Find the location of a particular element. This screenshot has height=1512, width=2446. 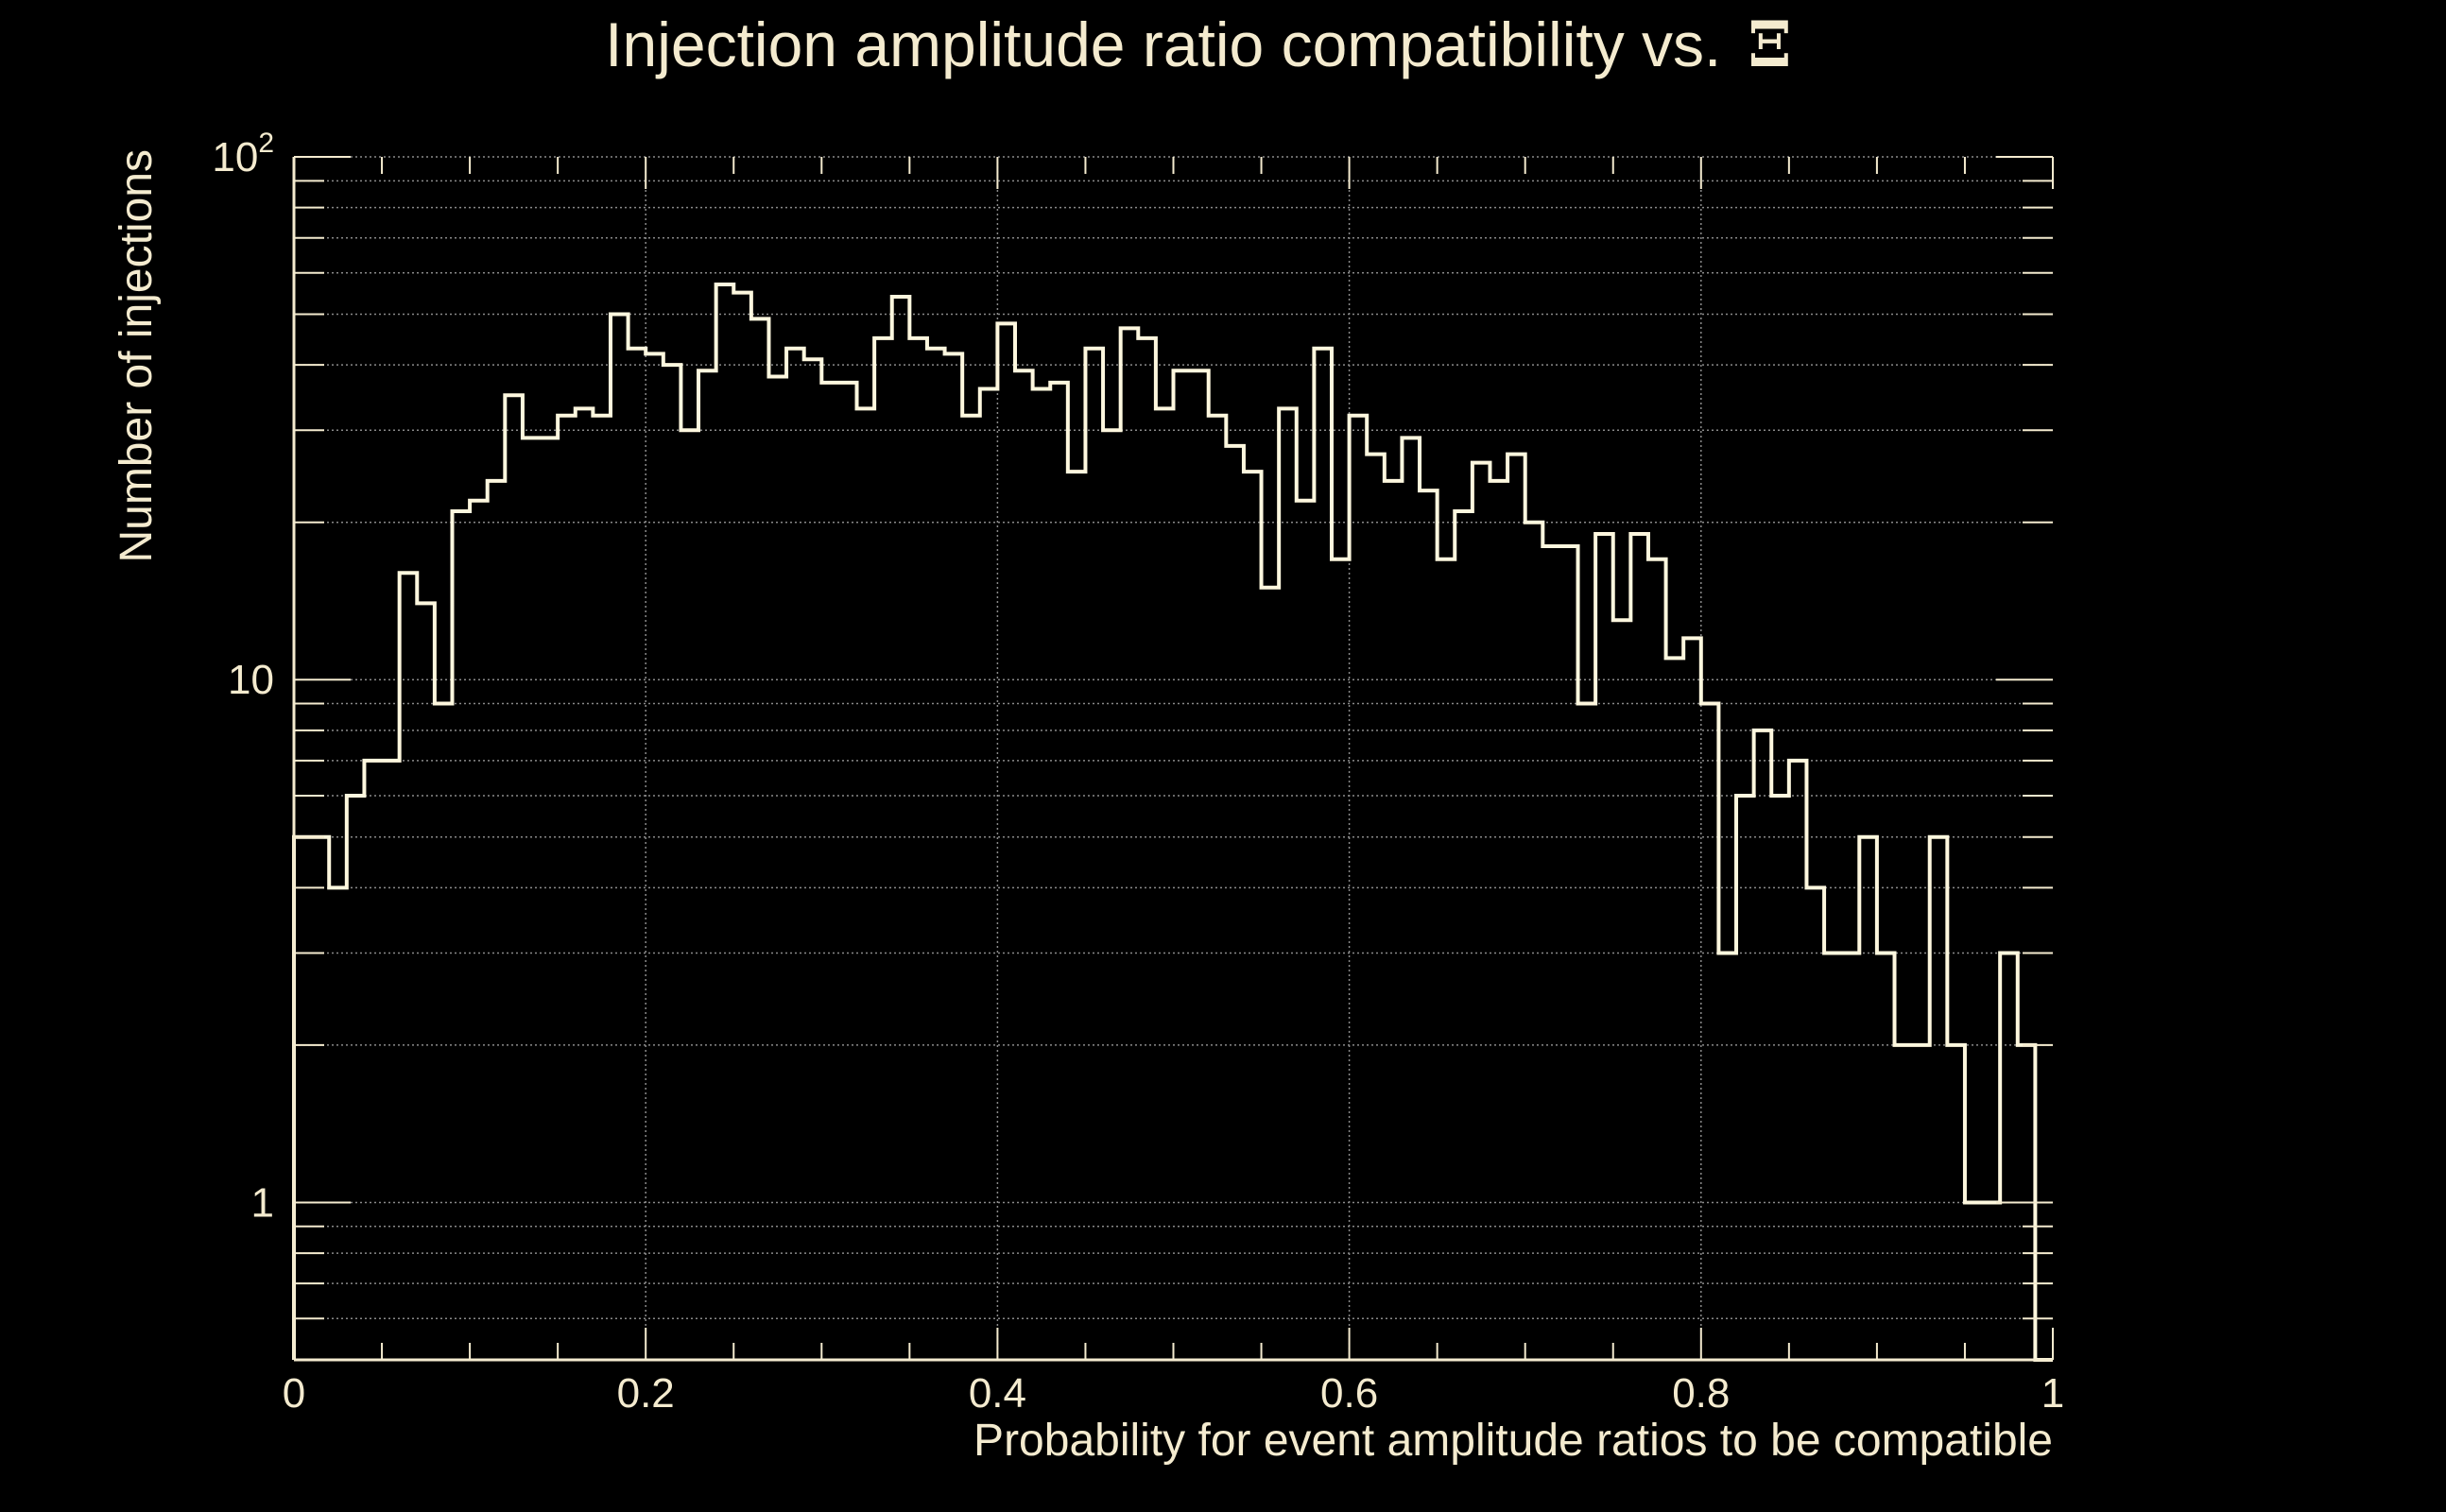

y-tick-label-exponent: 2 is located at coordinates (266, 143).